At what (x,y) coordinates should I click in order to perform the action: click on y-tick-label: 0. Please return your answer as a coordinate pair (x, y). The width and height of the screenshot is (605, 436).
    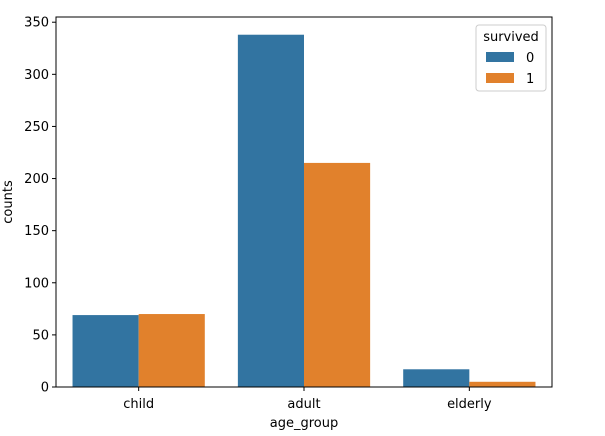
    Looking at the image, I should click on (45, 388).